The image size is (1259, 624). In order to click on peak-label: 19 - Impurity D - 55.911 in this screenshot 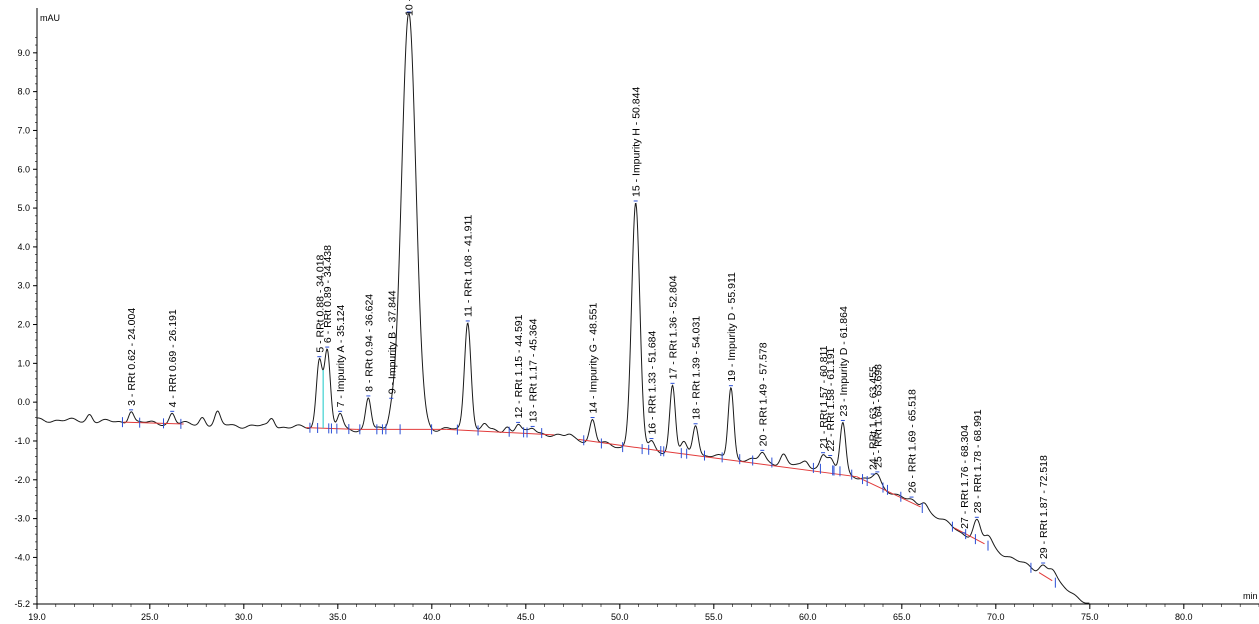, I will do `click(732, 327)`.